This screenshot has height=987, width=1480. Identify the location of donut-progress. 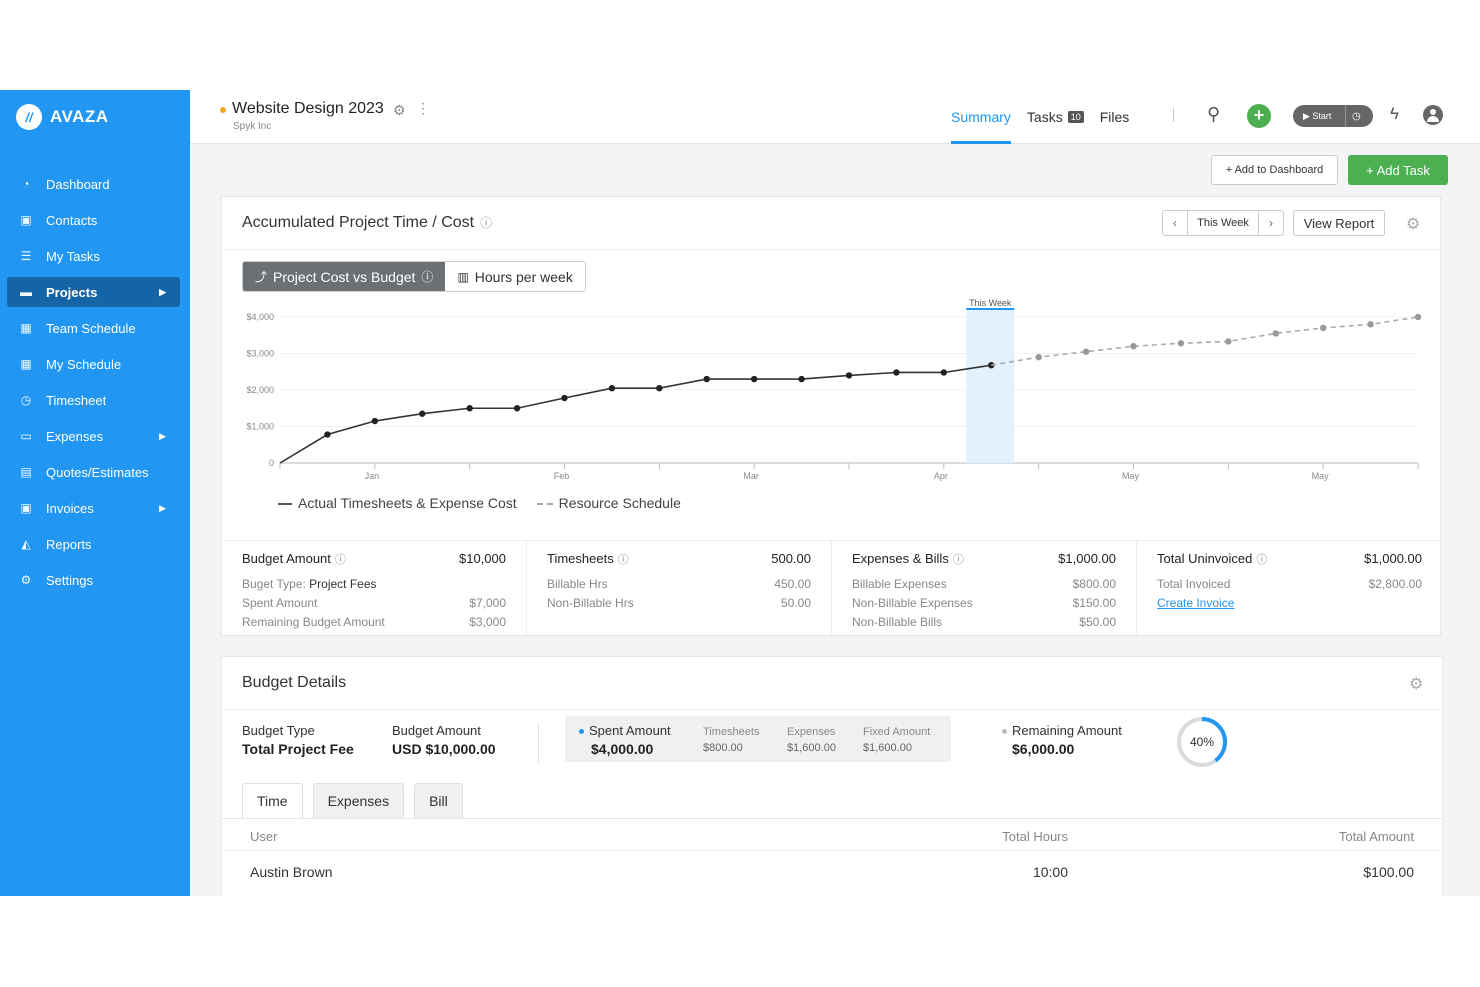
(1202, 742).